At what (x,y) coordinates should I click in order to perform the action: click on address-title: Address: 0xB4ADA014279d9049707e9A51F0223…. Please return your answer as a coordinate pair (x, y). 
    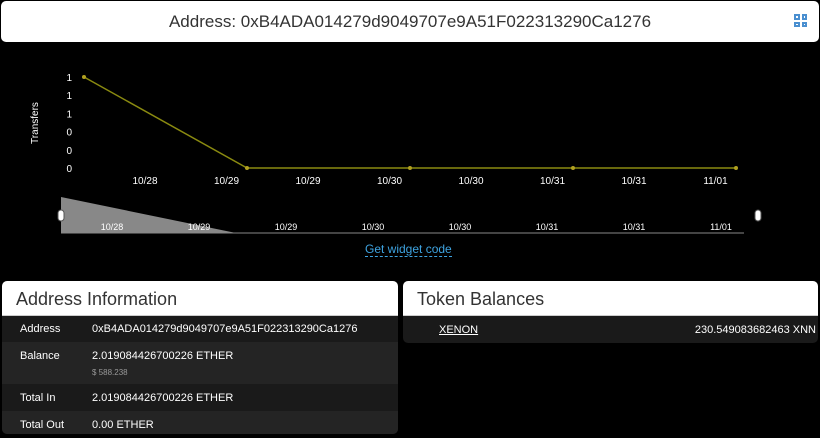
    Looking at the image, I should click on (410, 21).